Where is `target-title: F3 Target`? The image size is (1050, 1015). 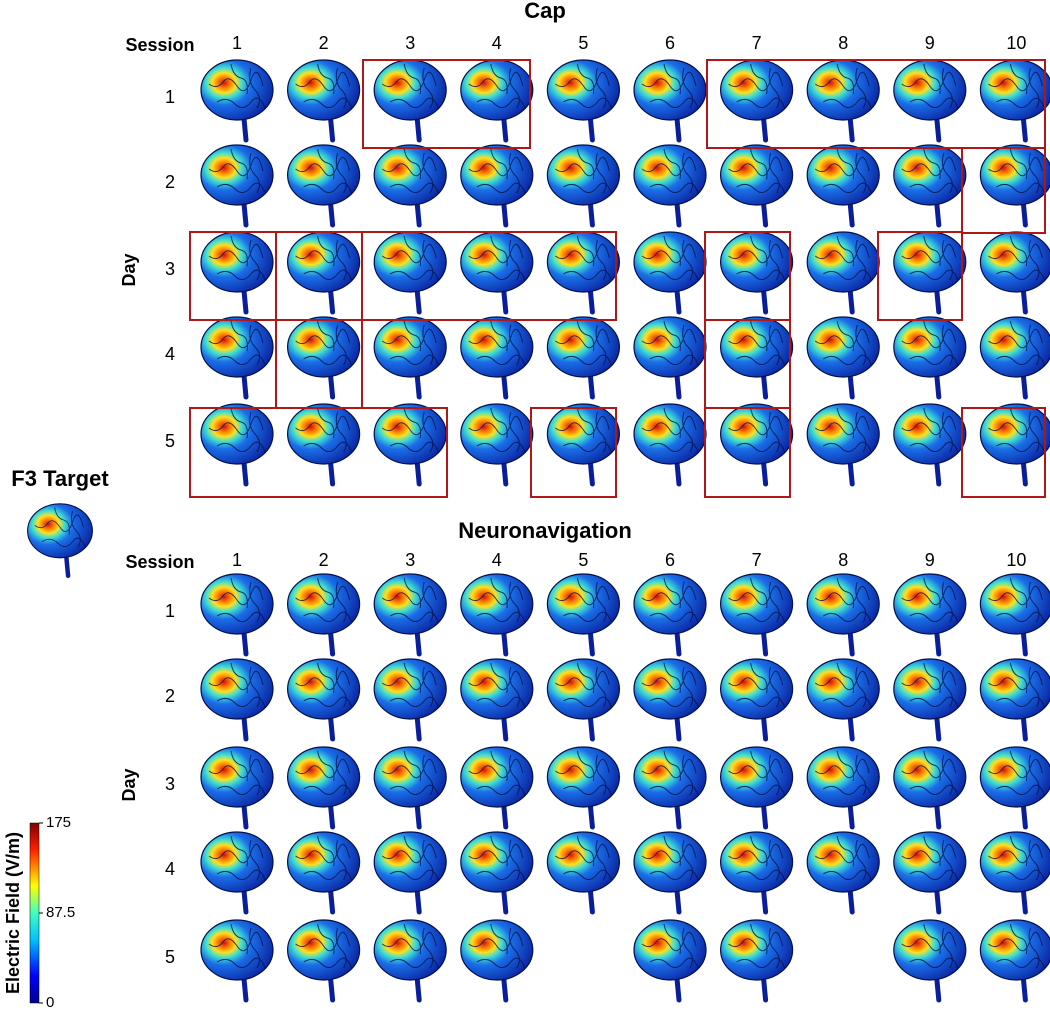
target-title: F3 Target is located at coordinates (60, 478).